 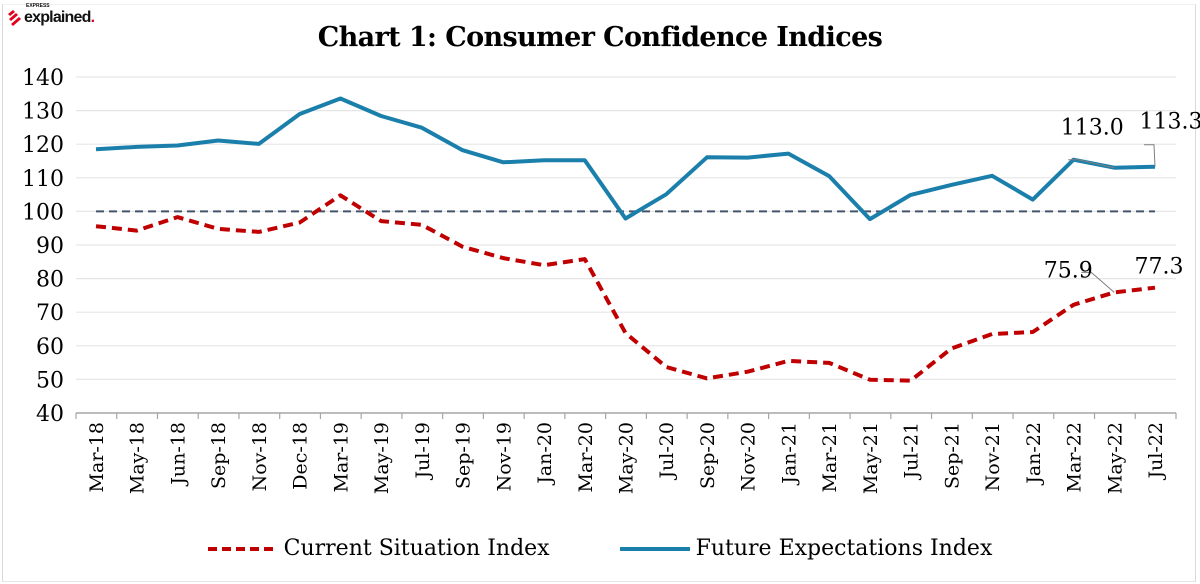 What do you see at coordinates (600, 37) in the screenshot?
I see `chart-title: Chart 1: Consumer Confidence Indices` at bounding box center [600, 37].